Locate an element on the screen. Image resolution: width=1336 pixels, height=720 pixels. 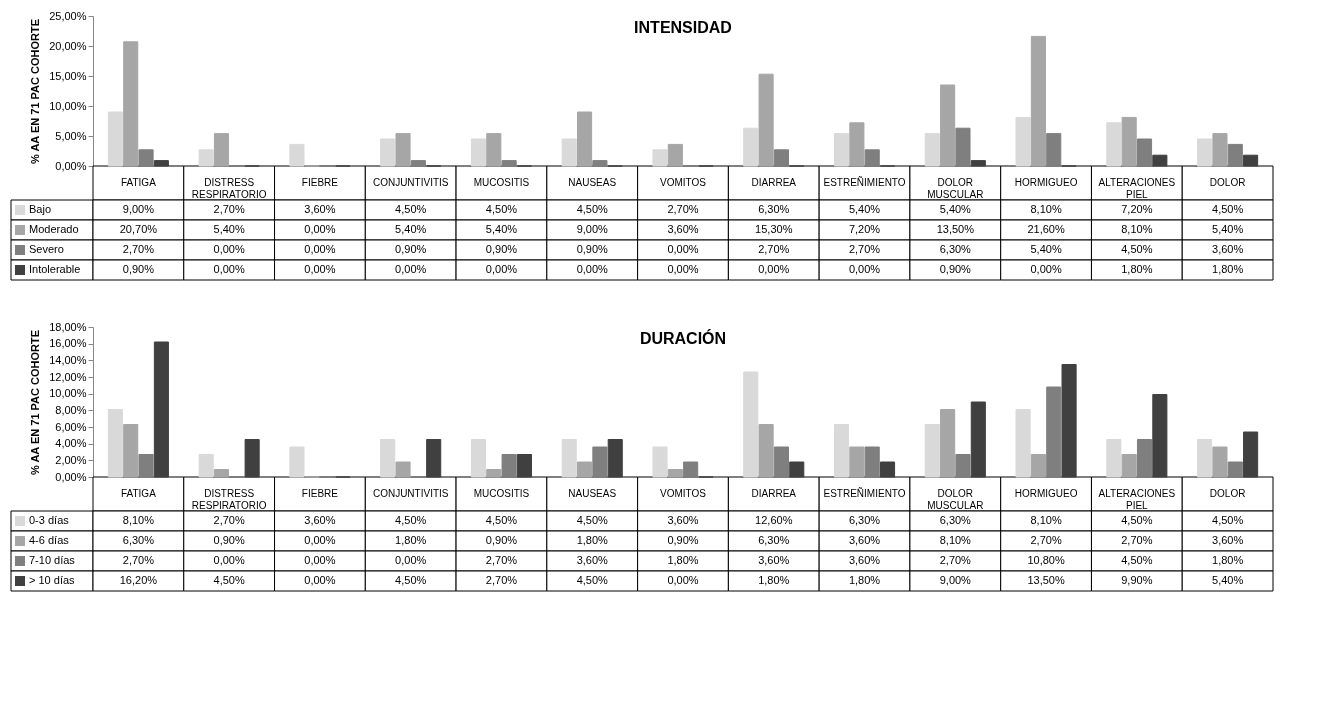
x-tick-label: DOLOR is located at coordinates (1227, 493).